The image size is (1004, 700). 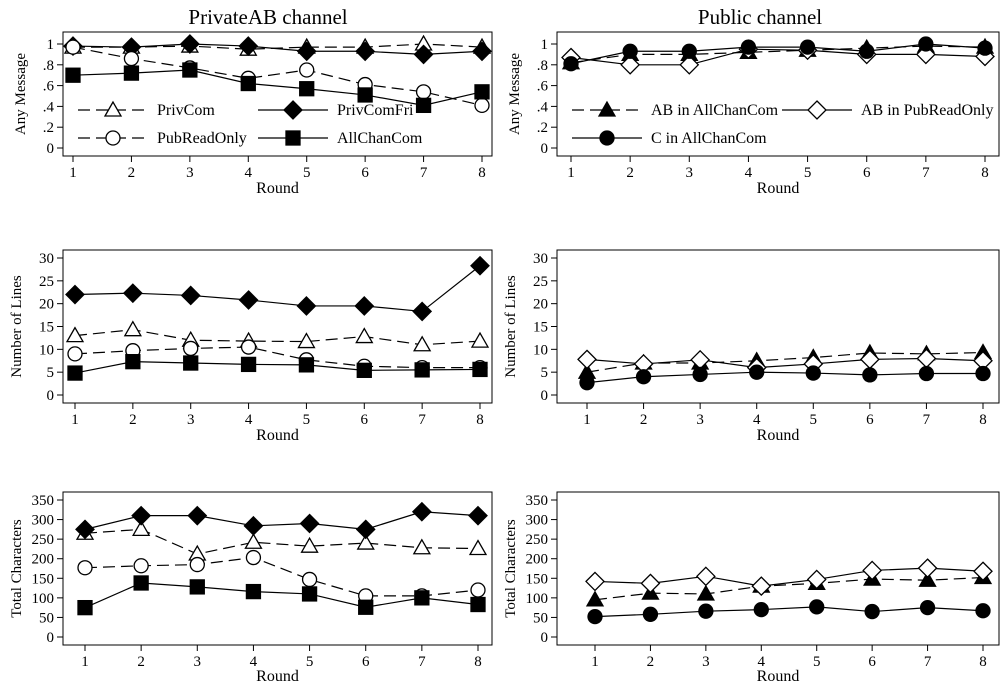 I want to click on y-tick-label: 15, so click(x=540, y=328).